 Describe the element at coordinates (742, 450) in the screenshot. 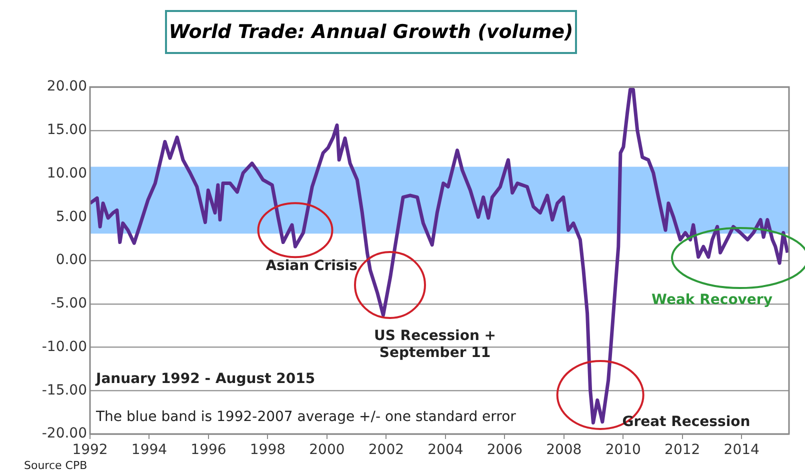

I see `x-tick-label: 2014` at that location.